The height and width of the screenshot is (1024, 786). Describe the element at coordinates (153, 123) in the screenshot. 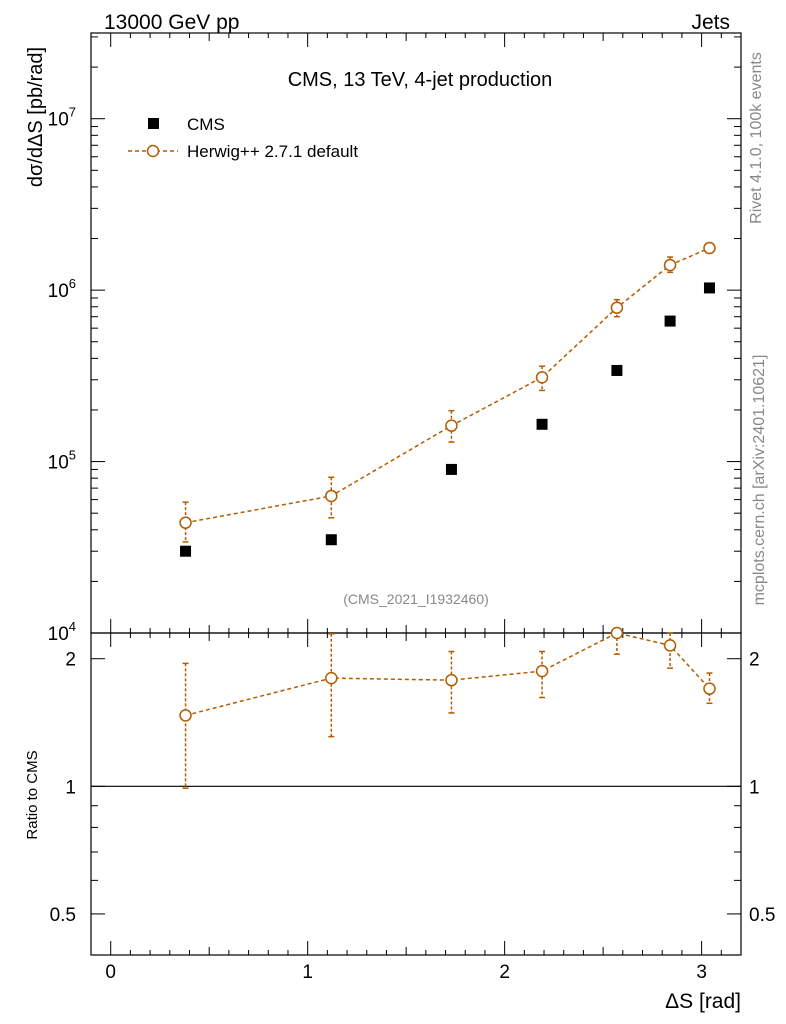

I see `legend-data-marker` at that location.